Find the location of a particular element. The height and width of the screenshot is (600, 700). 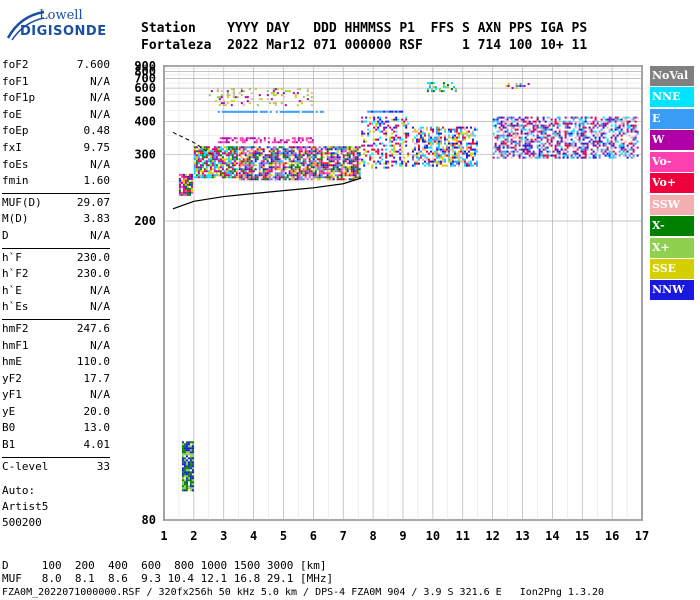

param-row: h`F 230.0 is located at coordinates (56, 259).